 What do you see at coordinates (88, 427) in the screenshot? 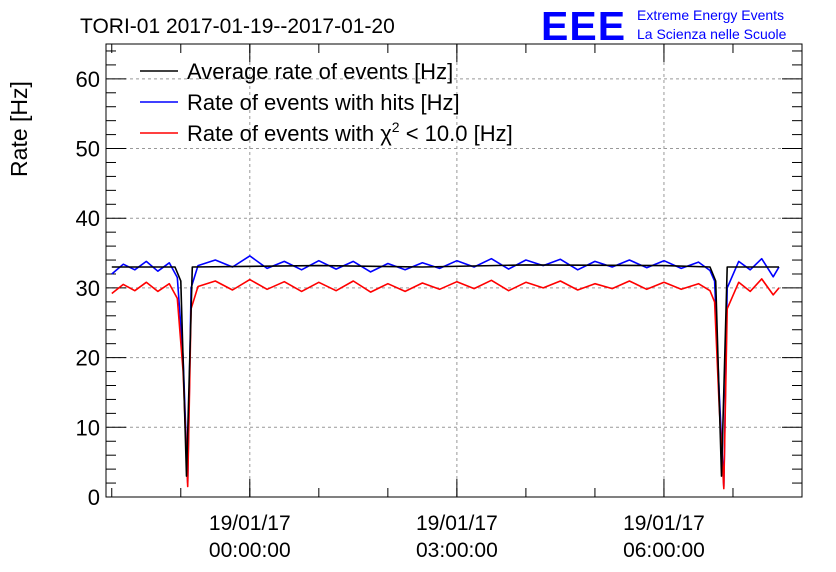
I see `y-tick-label: 10` at bounding box center [88, 427].